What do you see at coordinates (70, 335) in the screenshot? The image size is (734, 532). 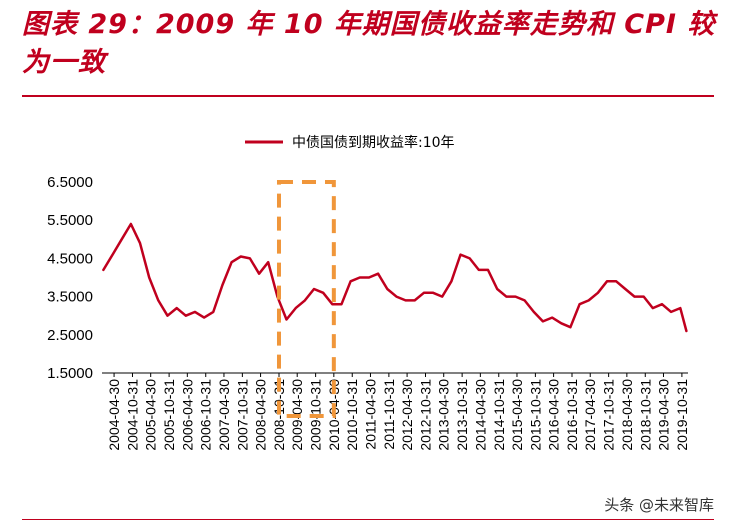 I see `y-tick-label: 2.5000` at bounding box center [70, 335].